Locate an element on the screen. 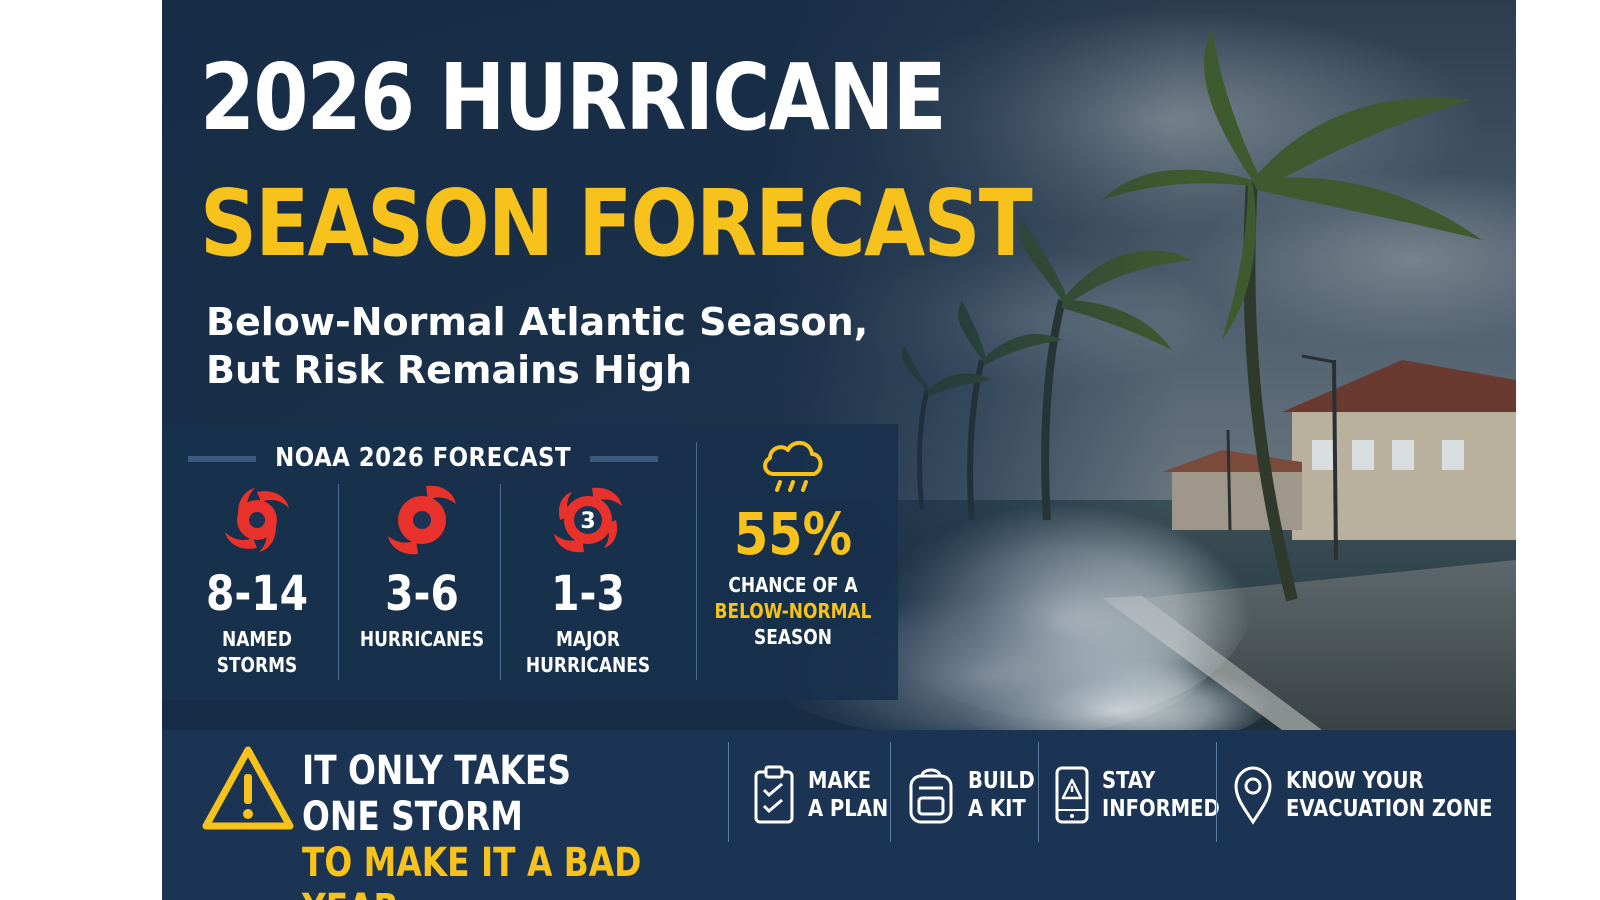  action-make-a-plan: MAKE A PLAN is located at coordinates (827, 795).